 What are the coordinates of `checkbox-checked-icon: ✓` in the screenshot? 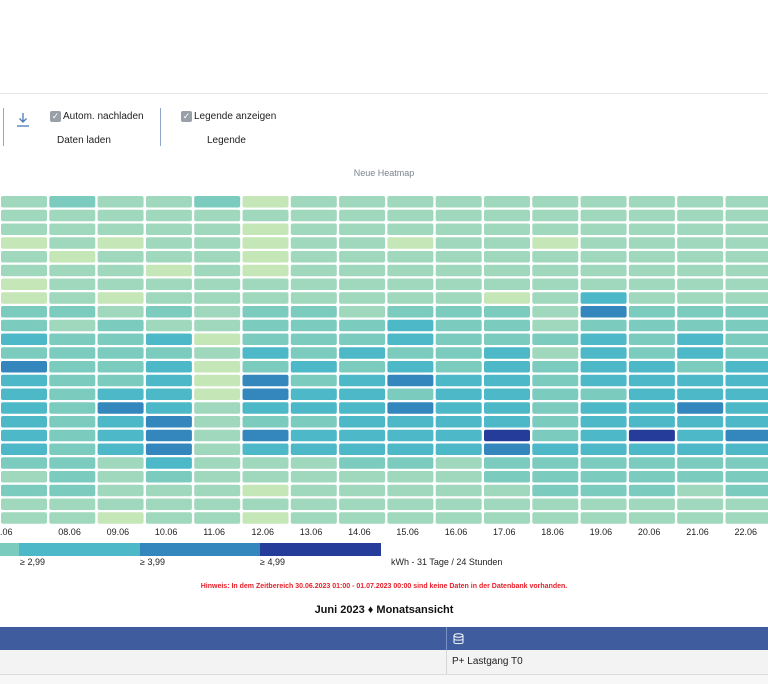 It's located at (55, 116).